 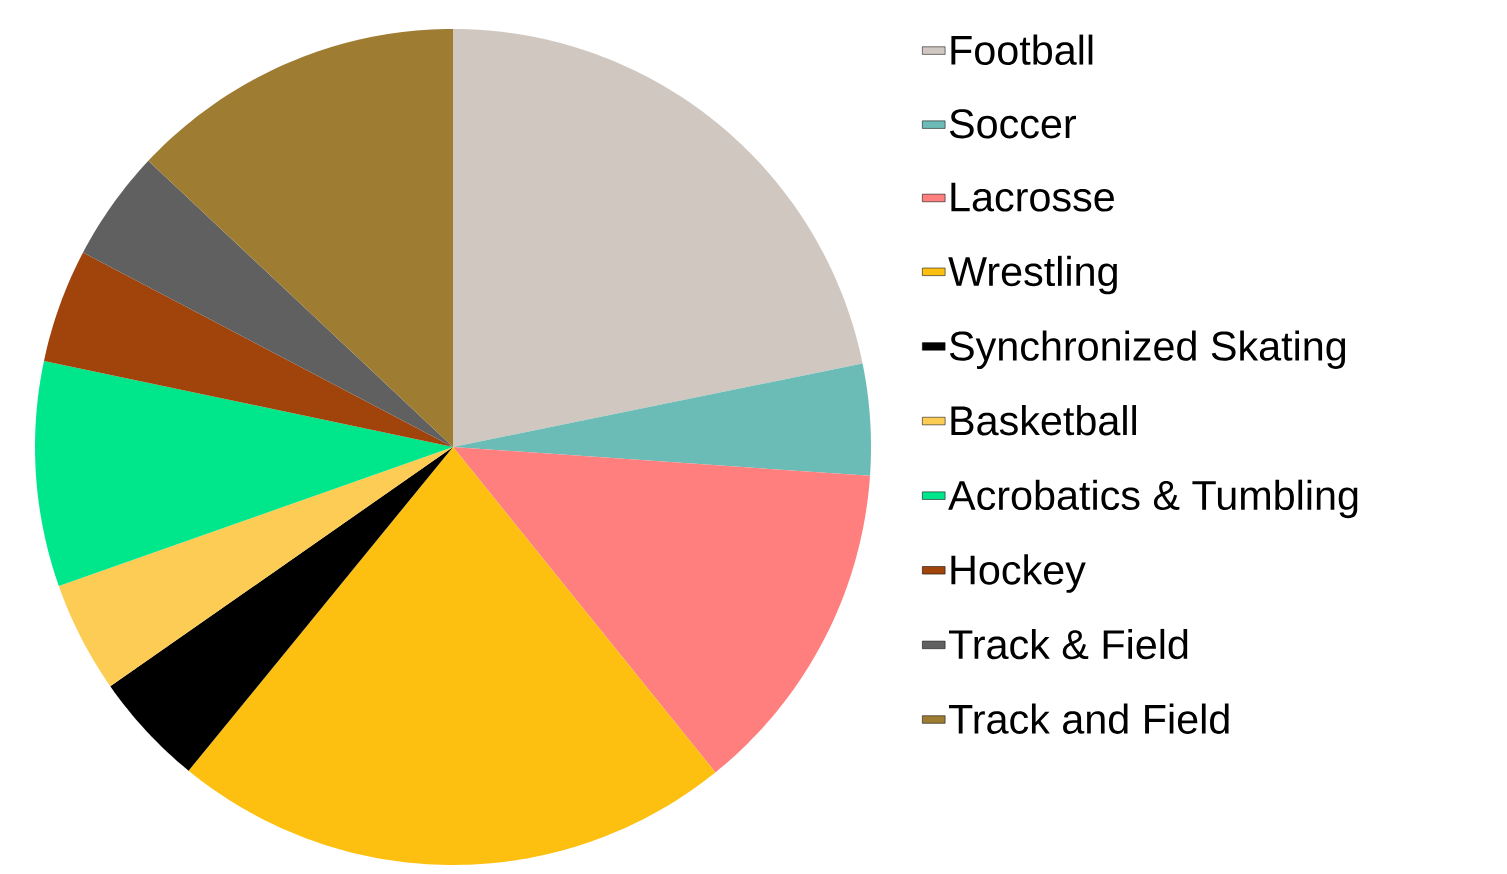 What do you see at coordinates (1147, 349) in the screenshot?
I see `legend-label: Synchronized Skating` at bounding box center [1147, 349].